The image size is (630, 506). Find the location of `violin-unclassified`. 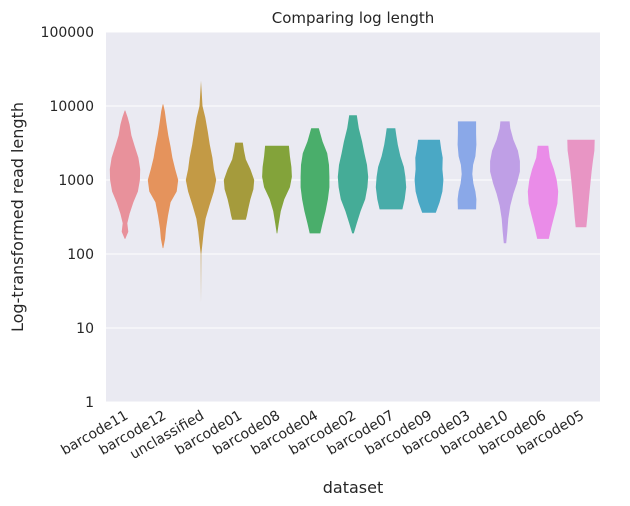

violin-unclassified is located at coordinates (201, 191).